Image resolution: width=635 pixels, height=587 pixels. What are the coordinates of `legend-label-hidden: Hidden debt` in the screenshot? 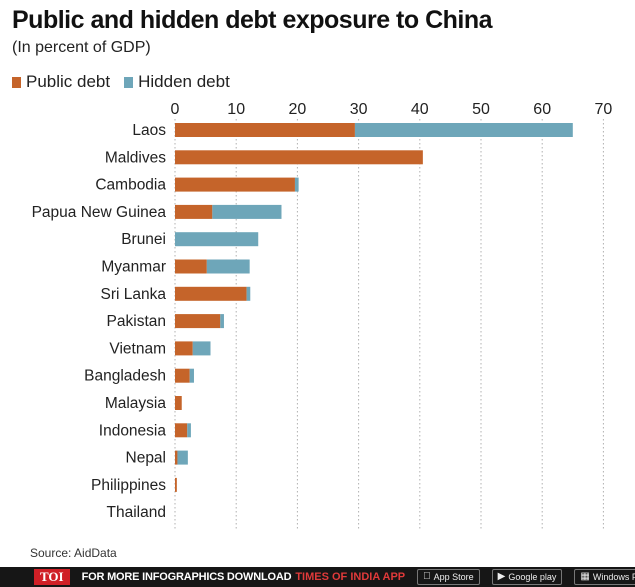 It's located at (184, 81).